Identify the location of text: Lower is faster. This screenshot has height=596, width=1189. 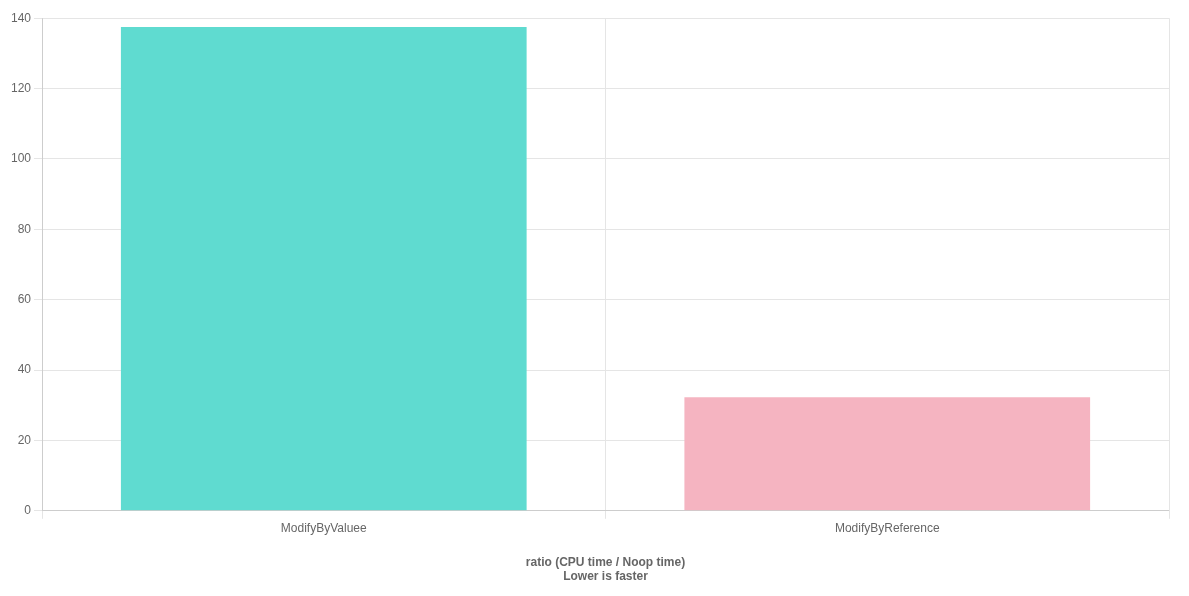
(606, 576).